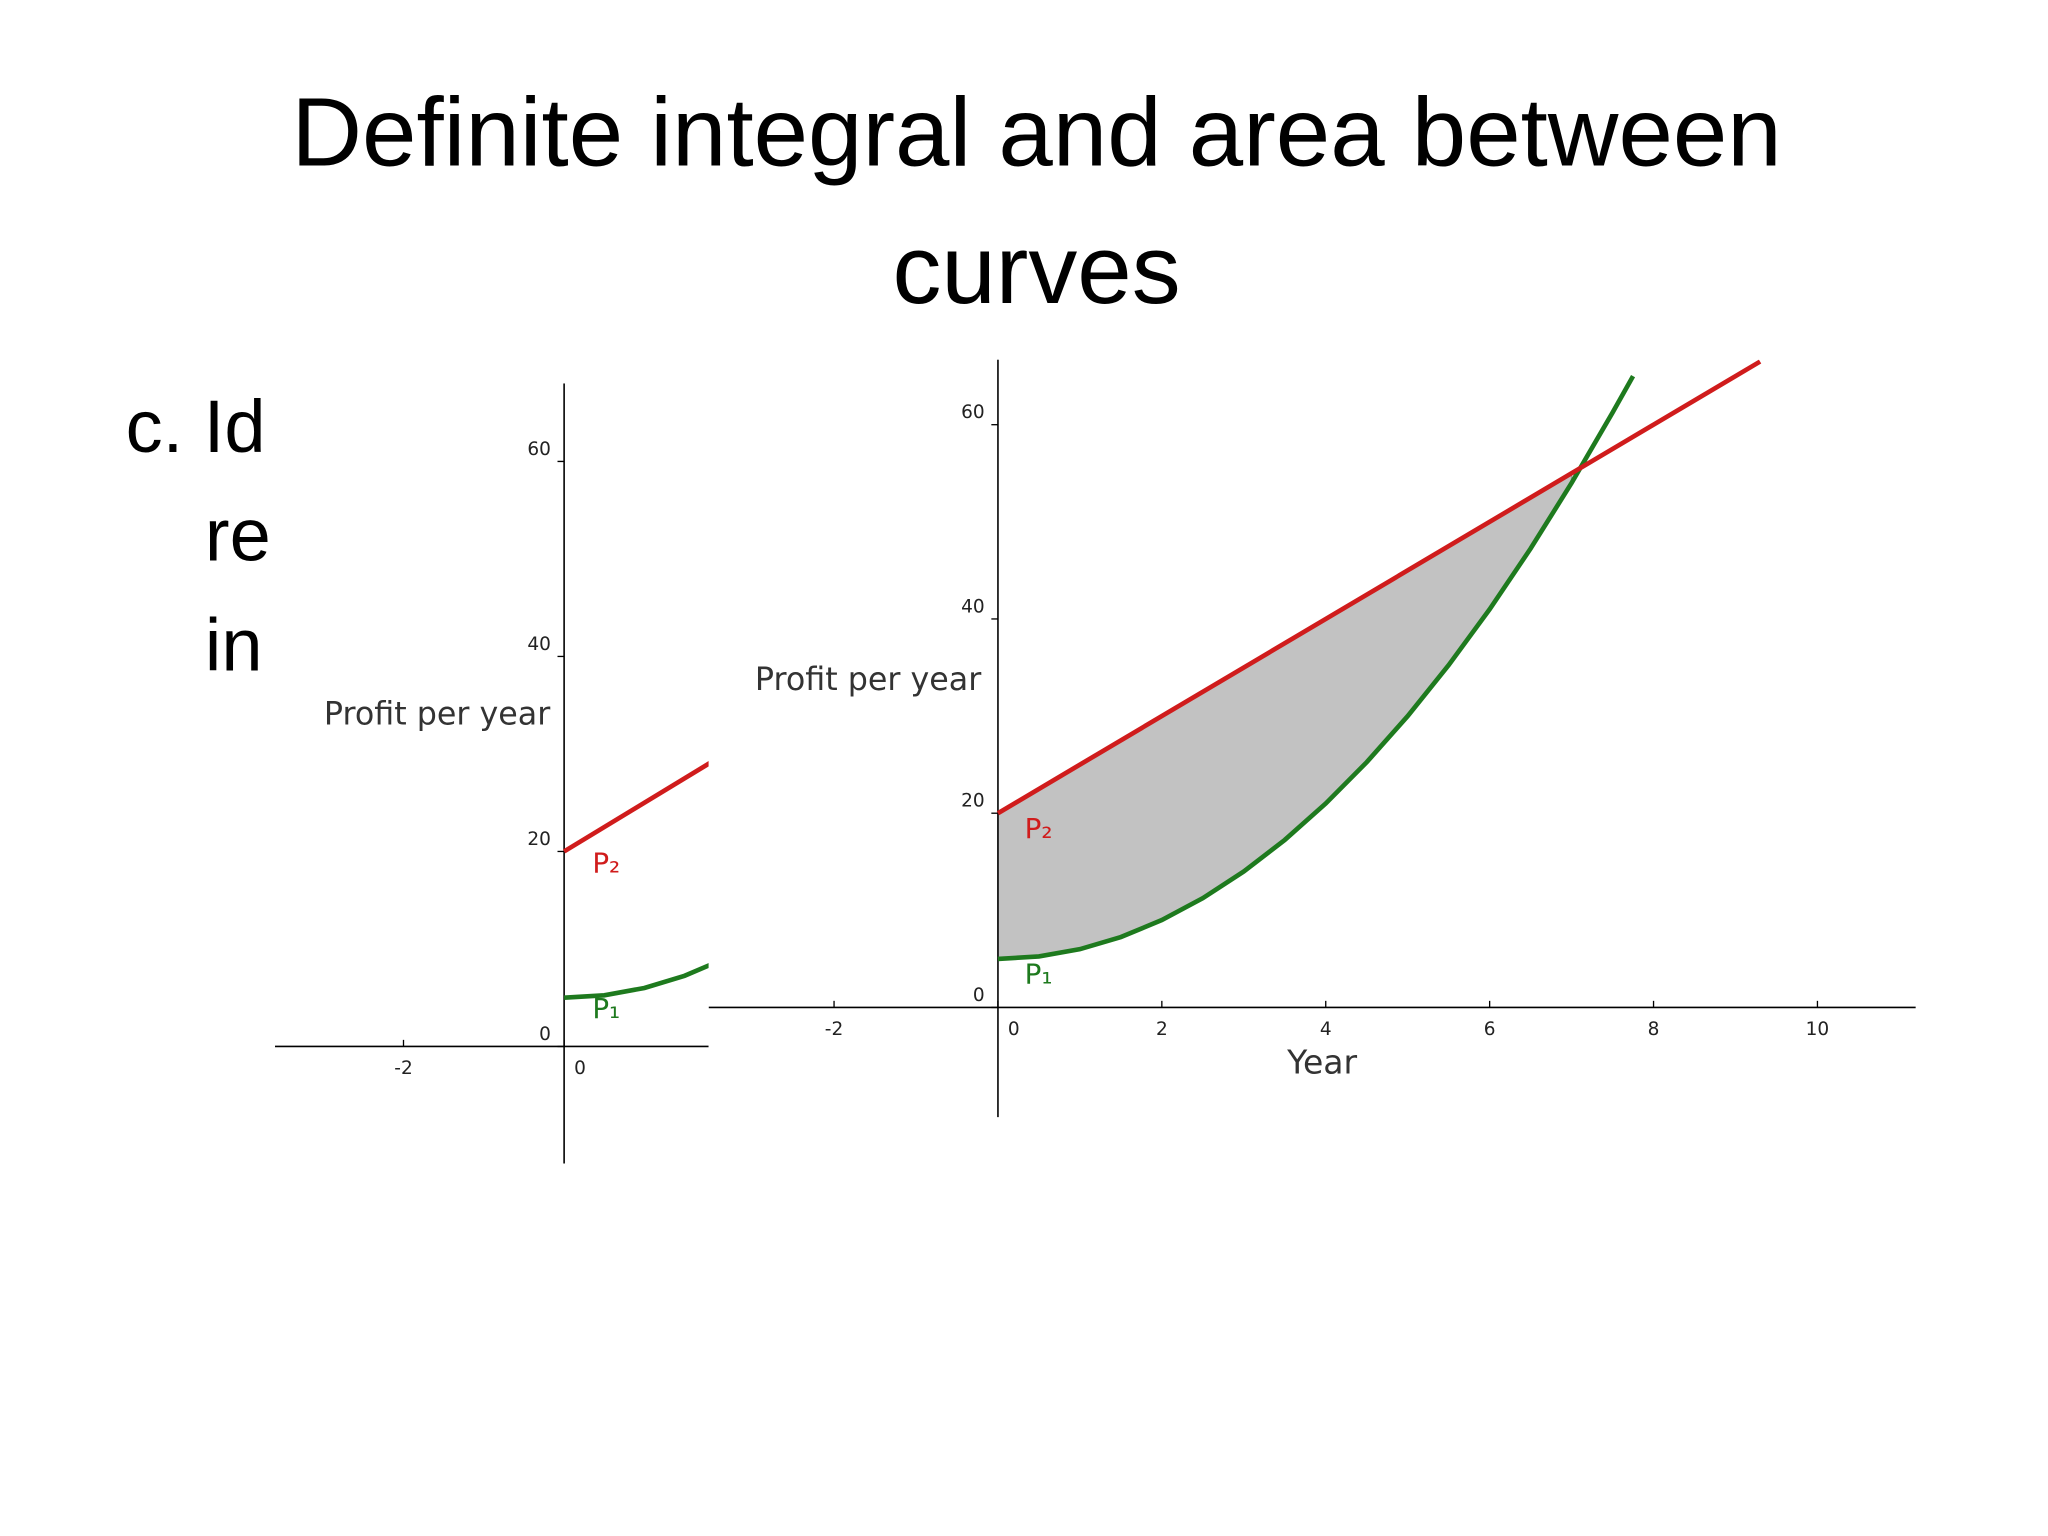 The image size is (2048, 1536). I want to click on bullet-text: re, so click(237, 535).